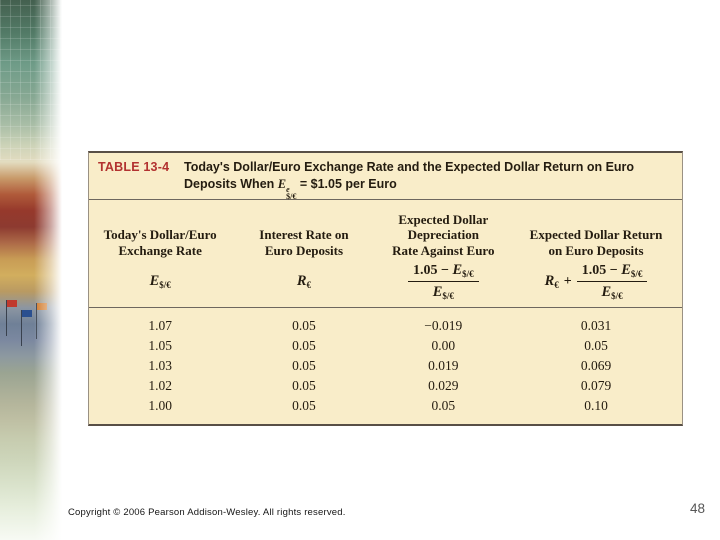  What do you see at coordinates (596, 279) in the screenshot?
I see `formula-expected-return: R€ + 1.05 − E$/€ E$/€` at bounding box center [596, 279].